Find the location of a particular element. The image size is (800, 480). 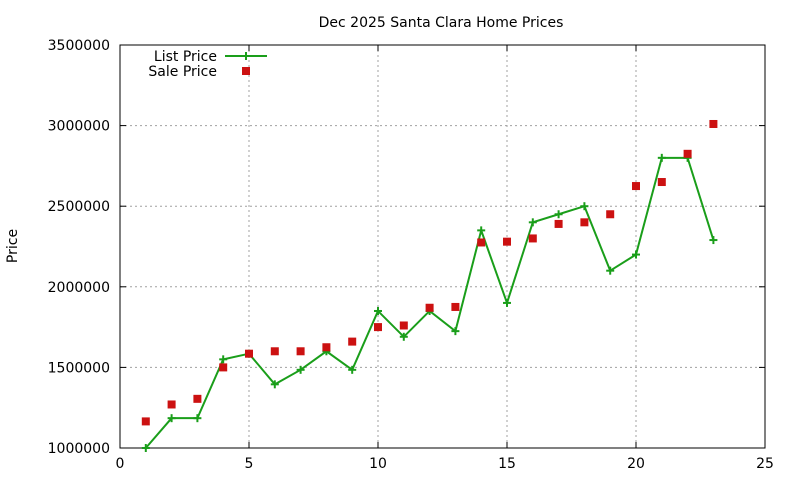

x-tick-label: 15 is located at coordinates (507, 464).